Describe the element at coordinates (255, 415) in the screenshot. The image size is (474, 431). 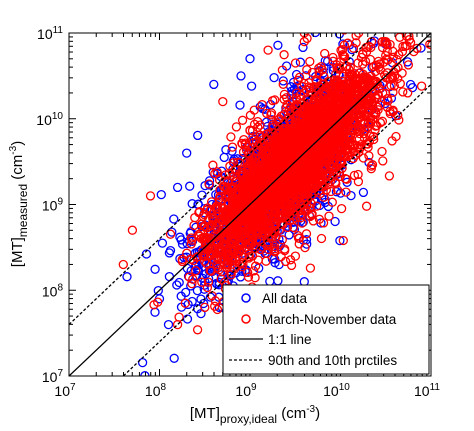
I see `x-axis-label: [MT]proxy,ideal (cm-3)` at that location.